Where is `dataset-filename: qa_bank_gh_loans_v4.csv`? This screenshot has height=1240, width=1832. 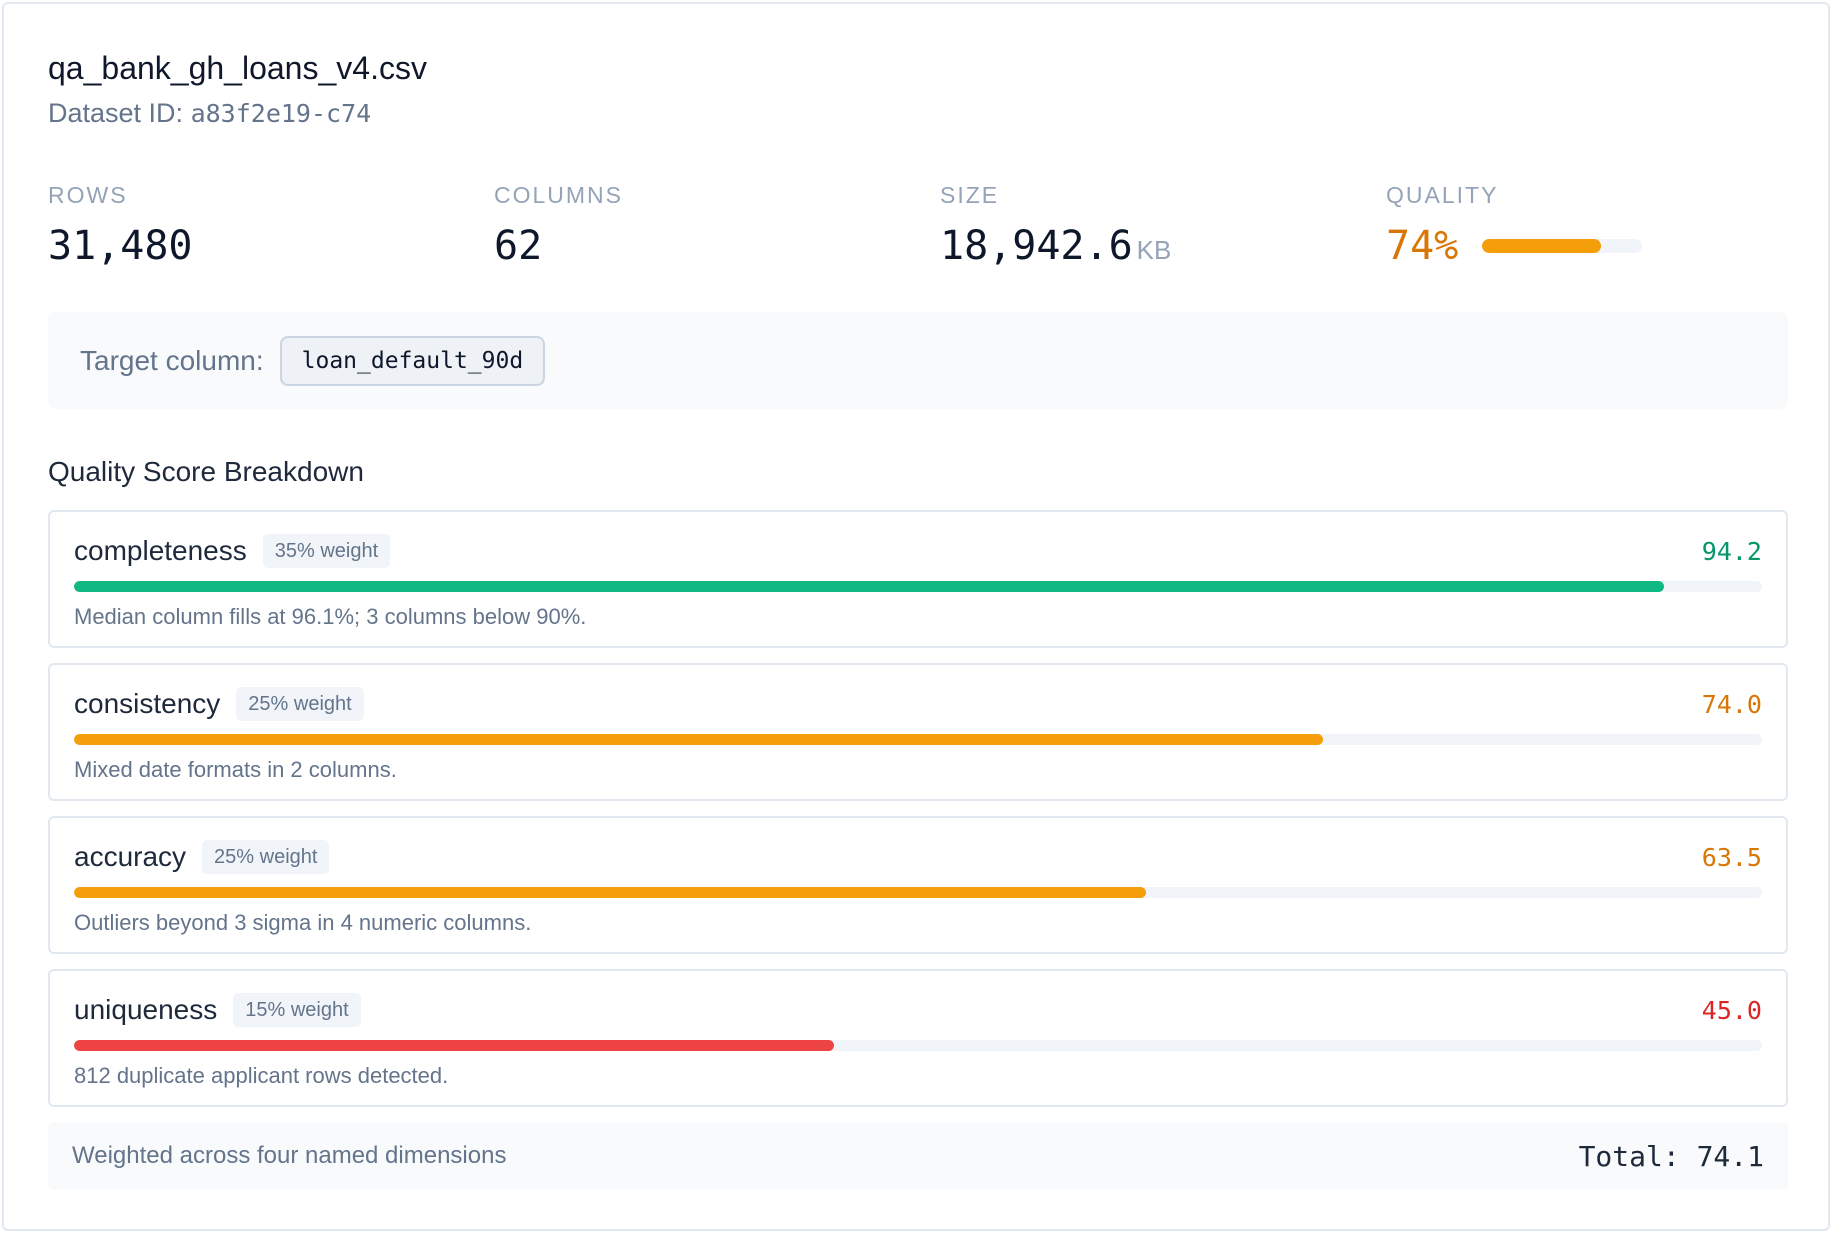 dataset-filename: qa_bank_gh_loans_v4.csv is located at coordinates (237, 68).